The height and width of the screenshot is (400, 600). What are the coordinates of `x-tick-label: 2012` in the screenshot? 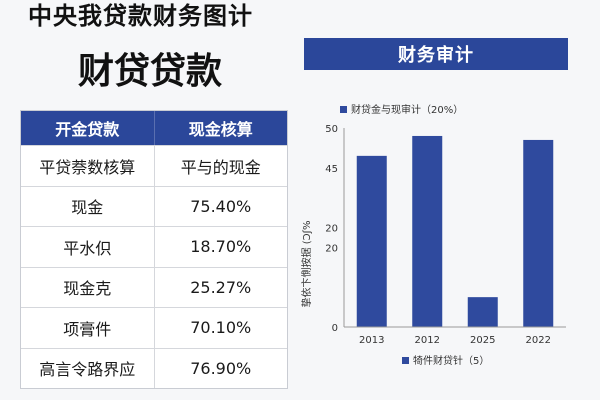 It's located at (427, 340).